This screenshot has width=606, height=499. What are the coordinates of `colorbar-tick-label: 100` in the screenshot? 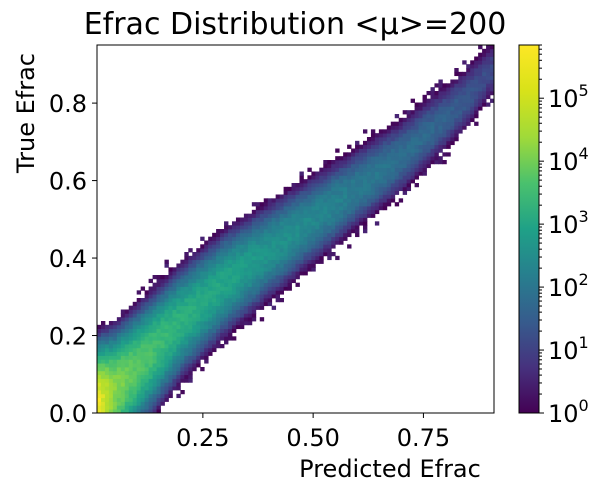 It's located at (568, 412).